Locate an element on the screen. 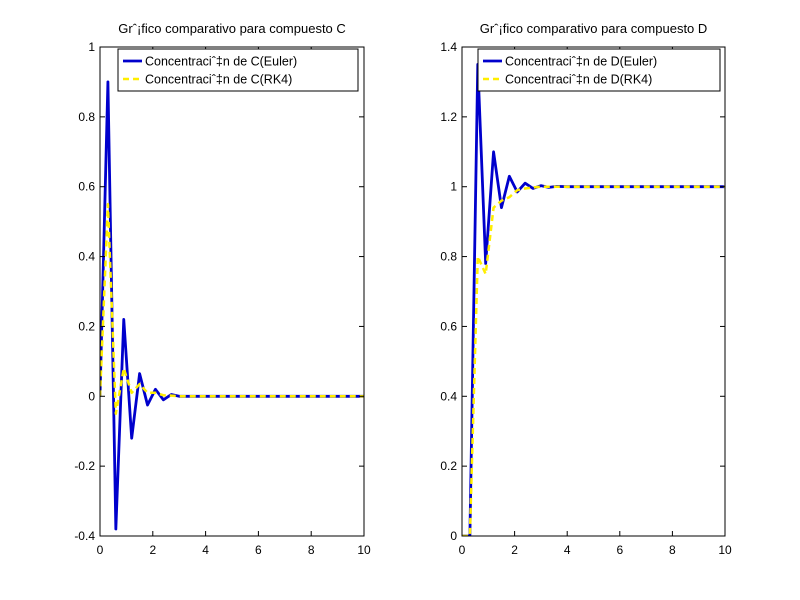 This screenshot has width=800, height=600. legend-entry: Concentraciˆ‡n de D(Euler) is located at coordinates (581, 62).